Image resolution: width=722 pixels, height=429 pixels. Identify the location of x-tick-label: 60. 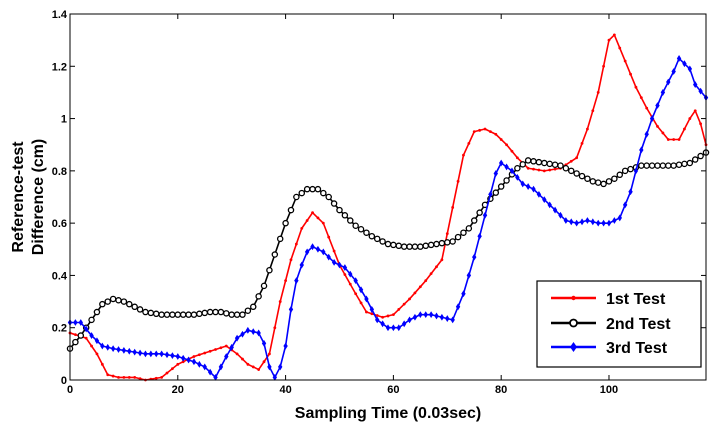
(393, 390).